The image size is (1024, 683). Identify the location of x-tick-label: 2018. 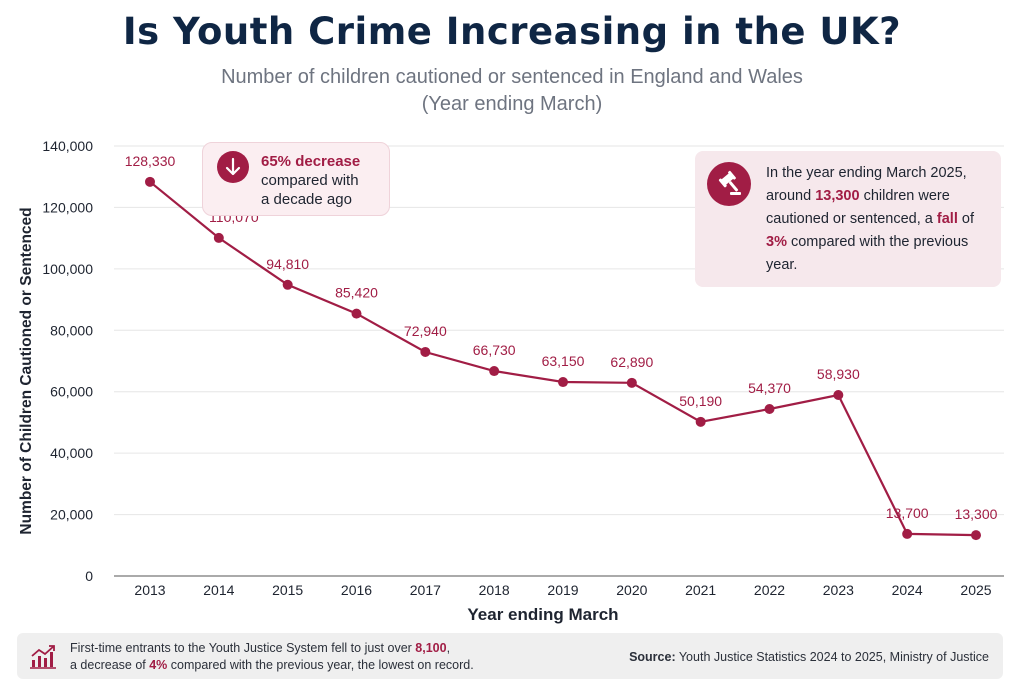
(494, 590).